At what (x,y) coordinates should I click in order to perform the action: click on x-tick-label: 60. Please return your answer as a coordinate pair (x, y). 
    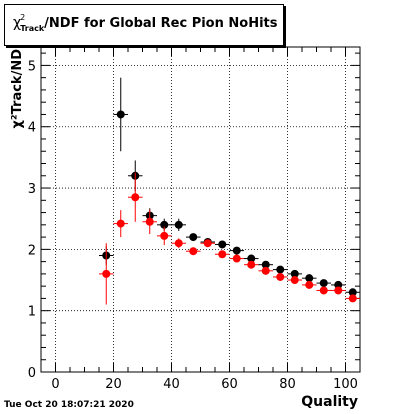
    Looking at the image, I should click on (229, 384).